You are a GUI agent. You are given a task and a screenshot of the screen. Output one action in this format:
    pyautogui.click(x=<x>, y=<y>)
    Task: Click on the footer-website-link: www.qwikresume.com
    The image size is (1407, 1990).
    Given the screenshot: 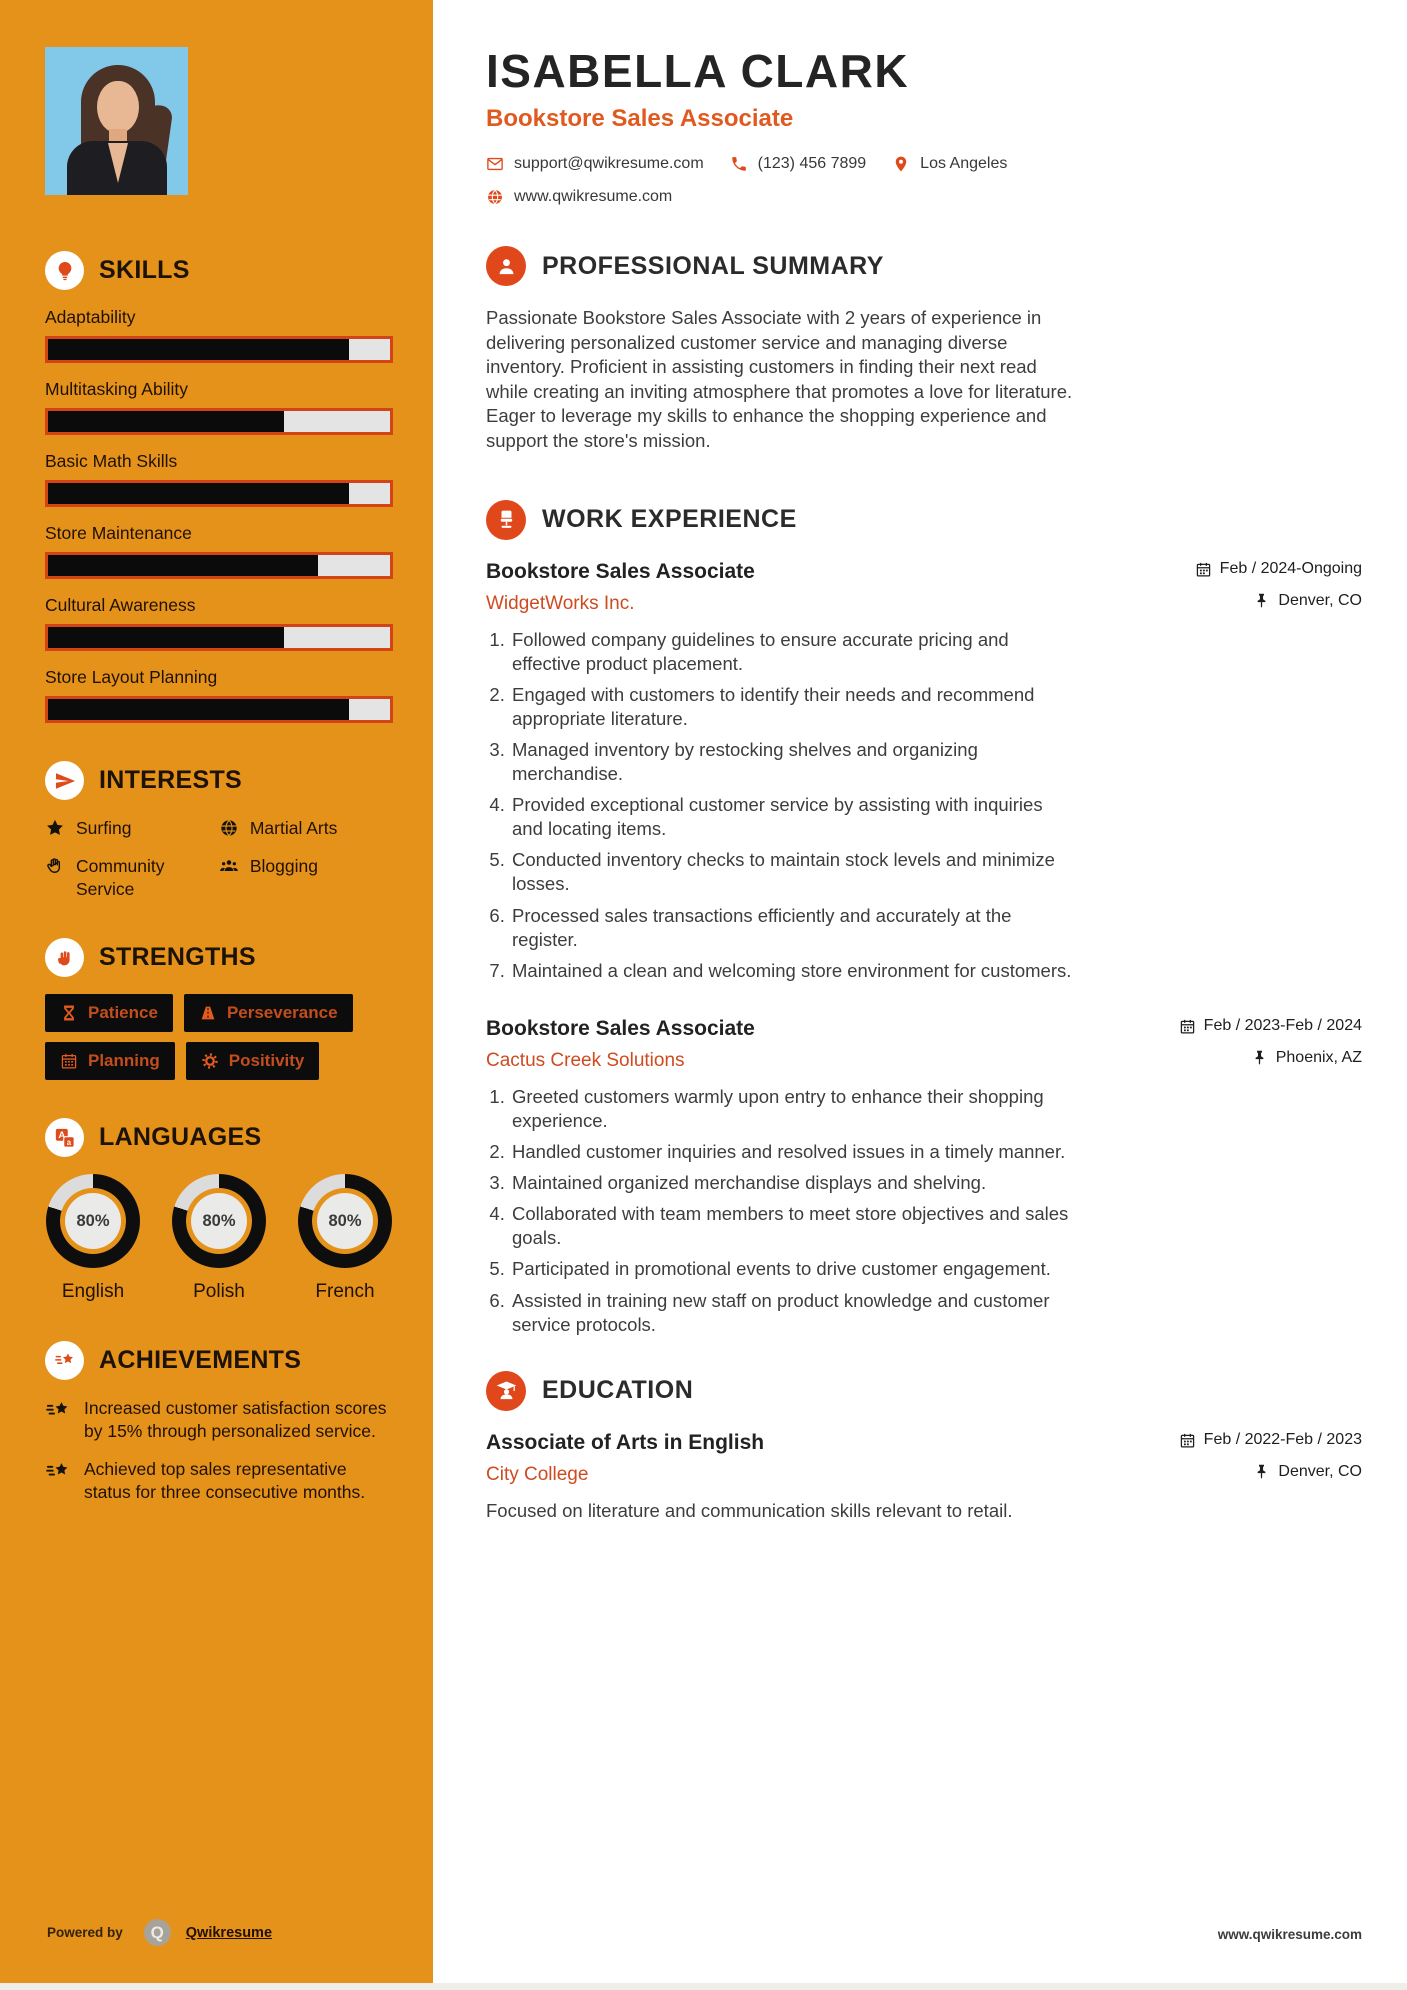 What is the action you would take?
    pyautogui.click(x=1289, y=1934)
    